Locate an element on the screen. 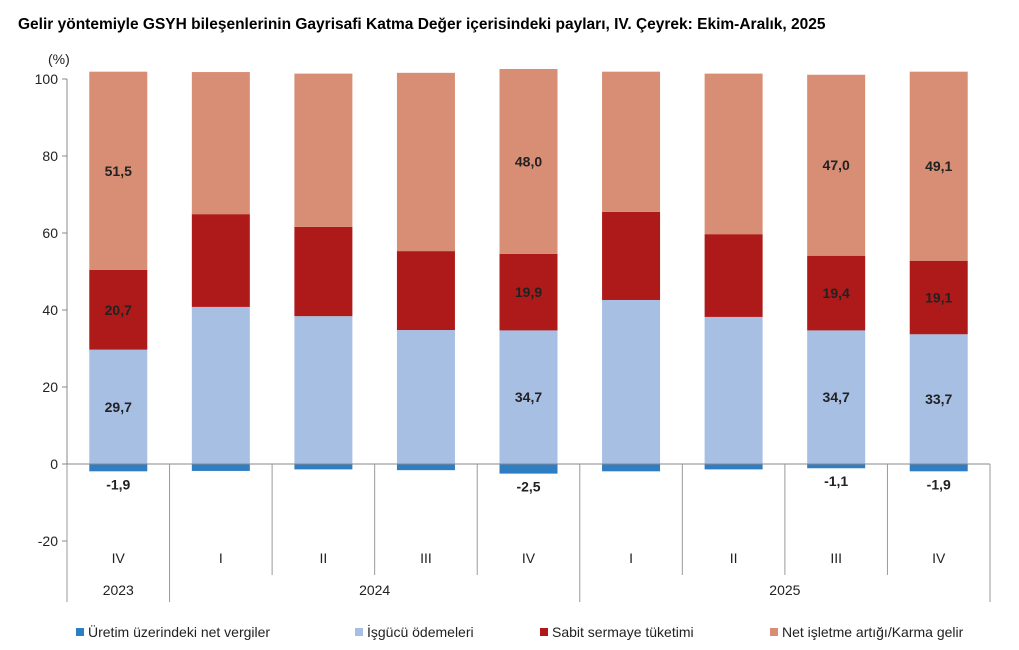 The height and width of the screenshot is (650, 1019). y-axis-unit: (%) is located at coordinates (59, 59).